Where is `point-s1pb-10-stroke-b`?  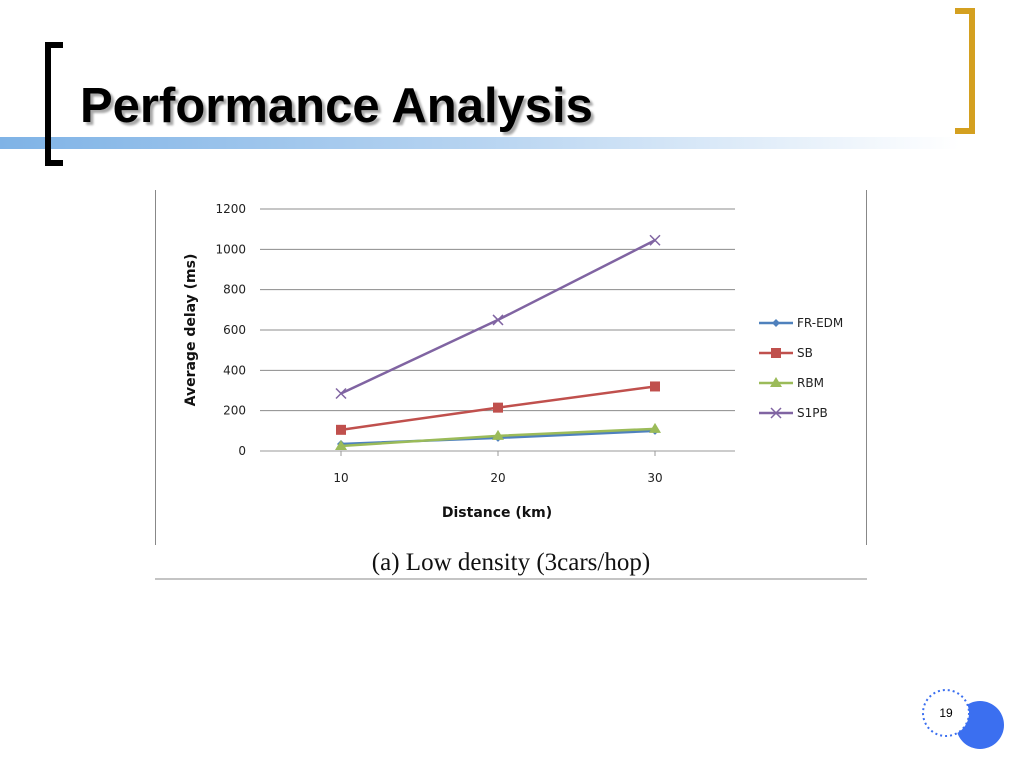 point-s1pb-10-stroke-b is located at coordinates (341, 393).